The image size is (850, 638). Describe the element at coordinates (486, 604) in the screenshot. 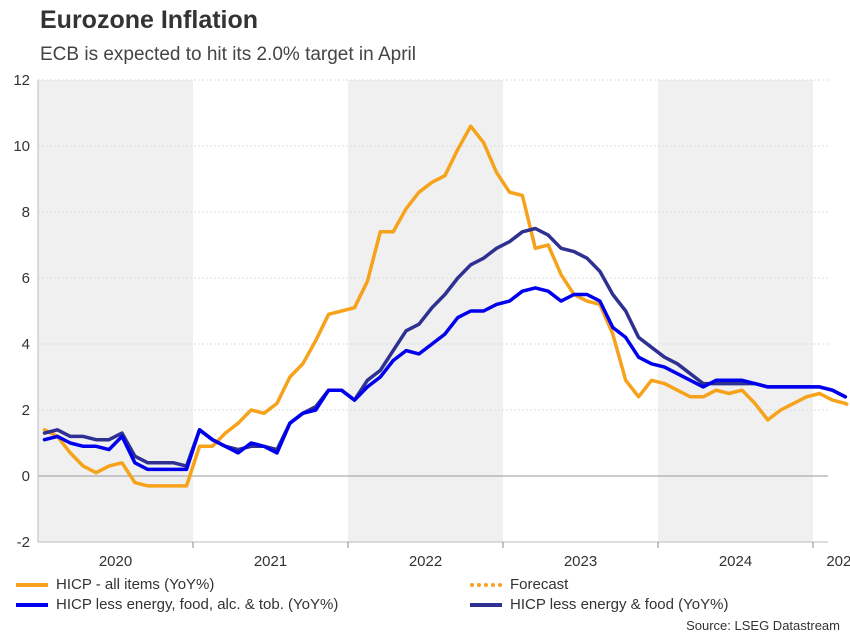

I see `legend-swatch-core` at that location.